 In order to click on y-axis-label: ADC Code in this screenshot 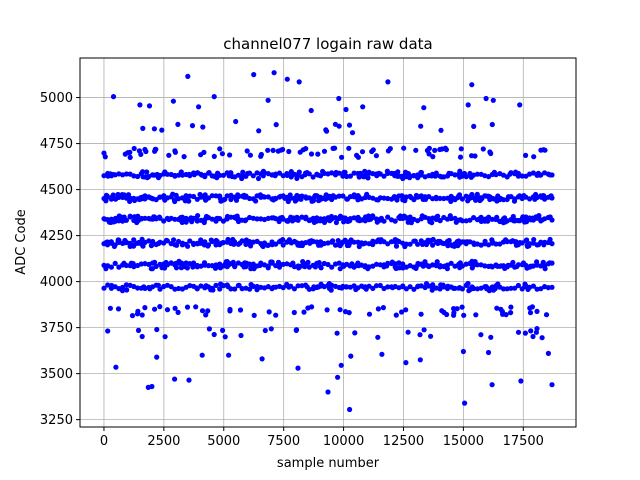, I will do `click(21, 241)`.